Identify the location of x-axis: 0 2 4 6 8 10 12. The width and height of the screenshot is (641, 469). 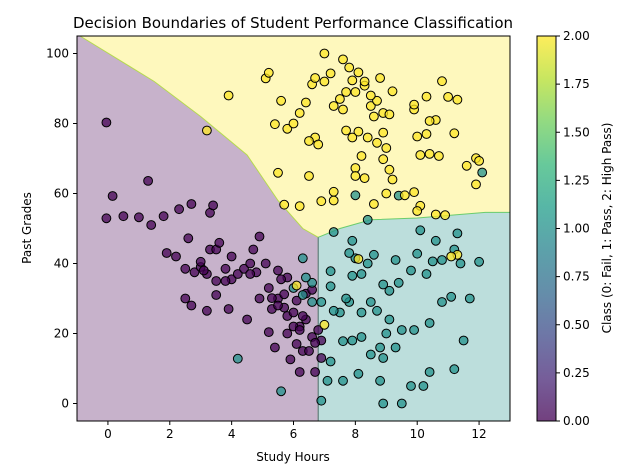
(295, 431).